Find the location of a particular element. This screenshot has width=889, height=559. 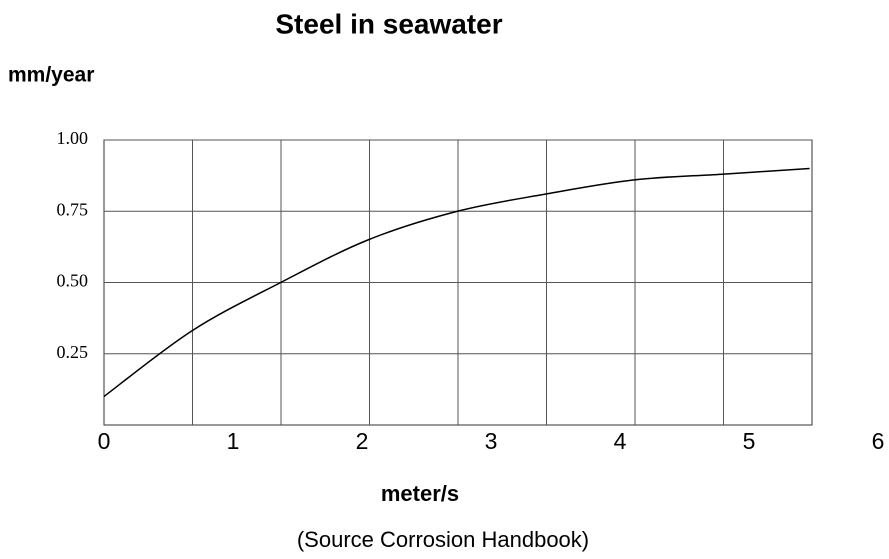

x-tick-label: 5 is located at coordinates (749, 441).